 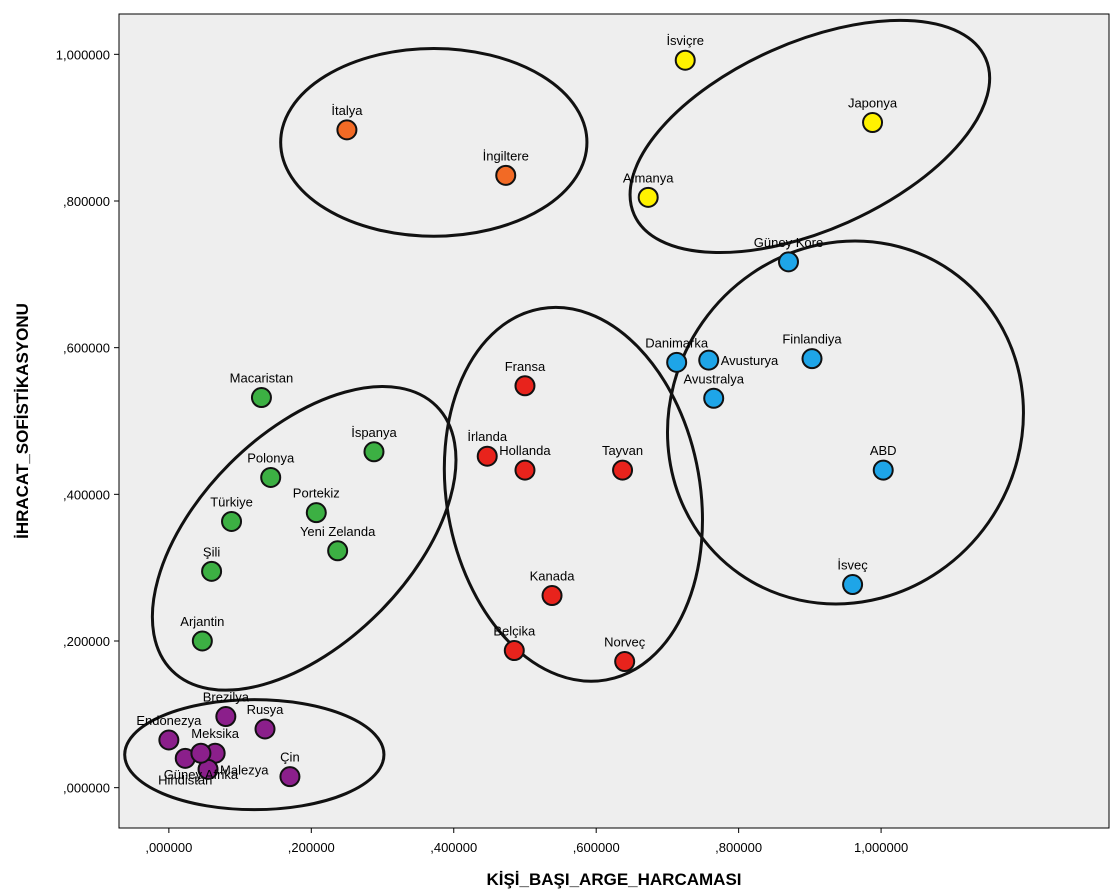 What do you see at coordinates (525, 450) in the screenshot?
I see `point-label: Hollanda` at bounding box center [525, 450].